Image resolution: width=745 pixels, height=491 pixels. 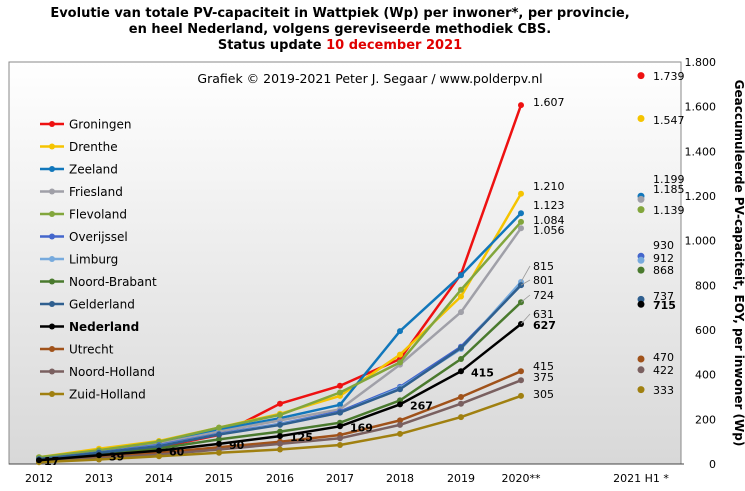 What do you see at coordinates (549, 220) in the screenshot?
I see `end-label-flevoland: 1.084` at bounding box center [549, 220].